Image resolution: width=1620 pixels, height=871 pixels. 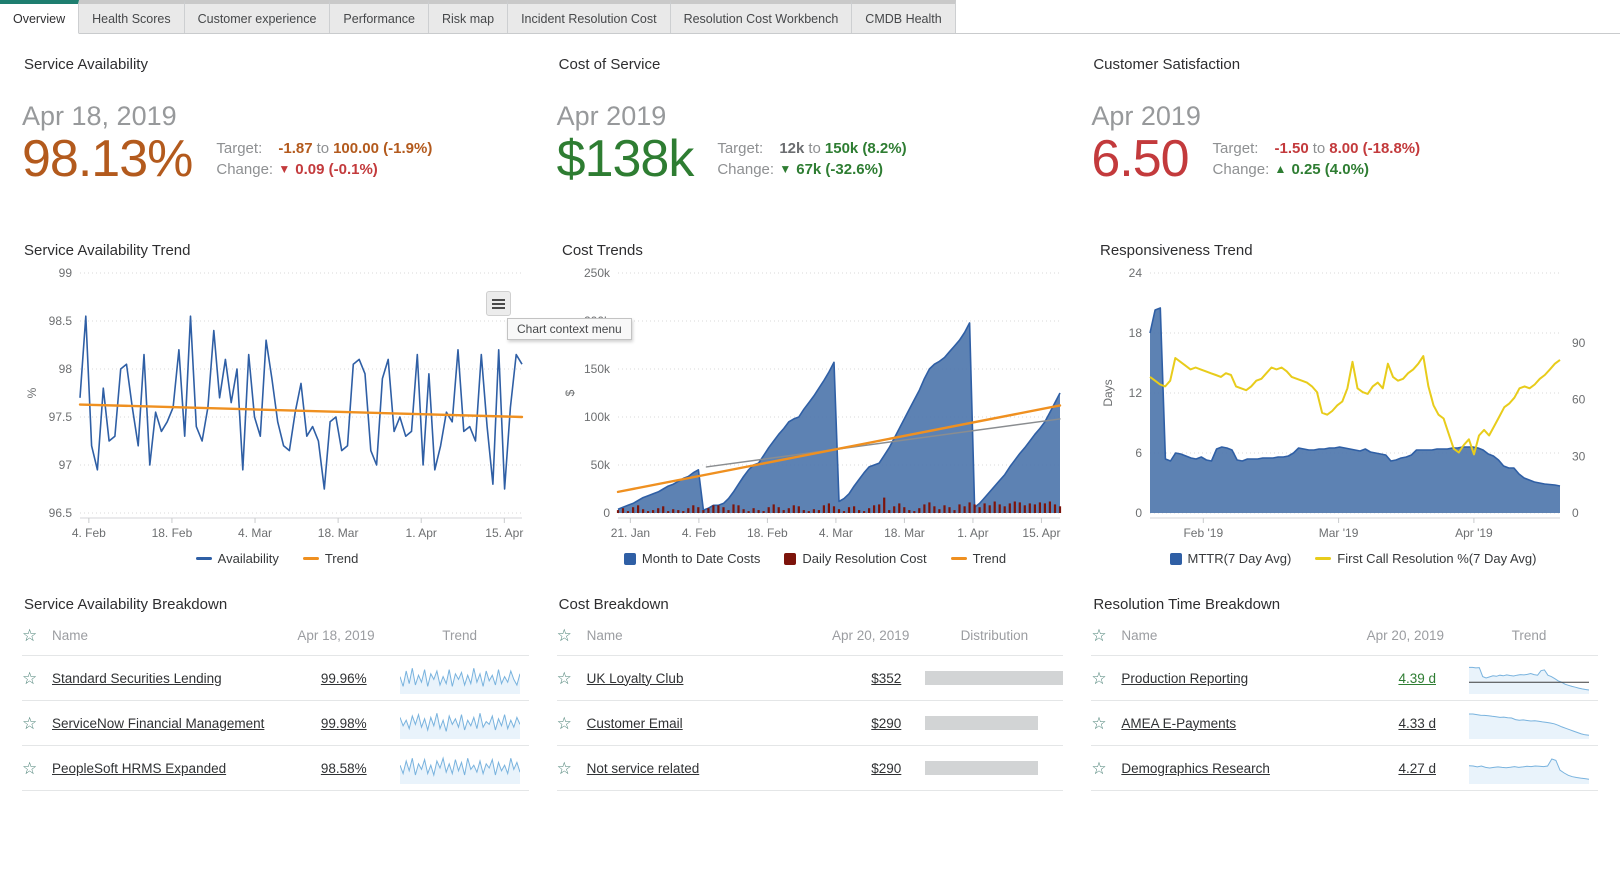 What do you see at coordinates (1579, 343) in the screenshot?
I see `svg-text: 90` at bounding box center [1579, 343].